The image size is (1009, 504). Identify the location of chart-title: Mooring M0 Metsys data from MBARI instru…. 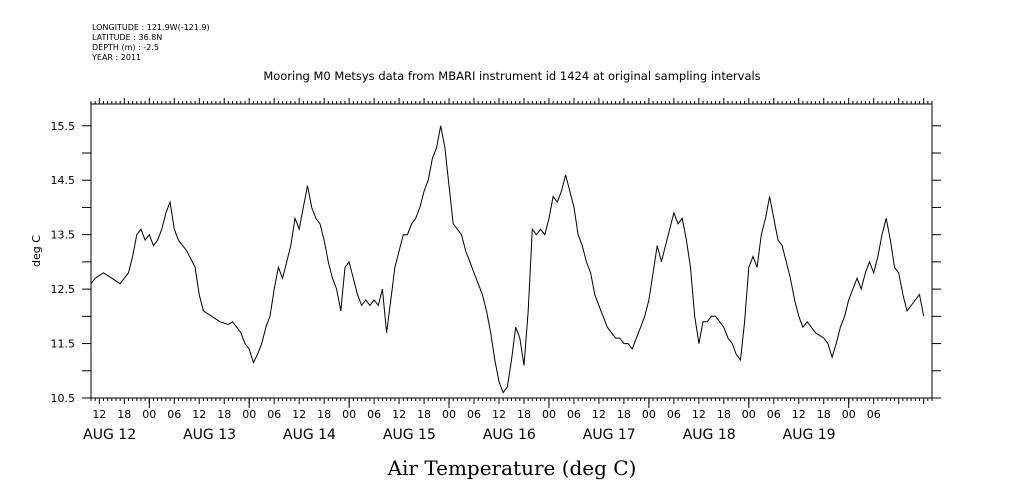
(511, 76).